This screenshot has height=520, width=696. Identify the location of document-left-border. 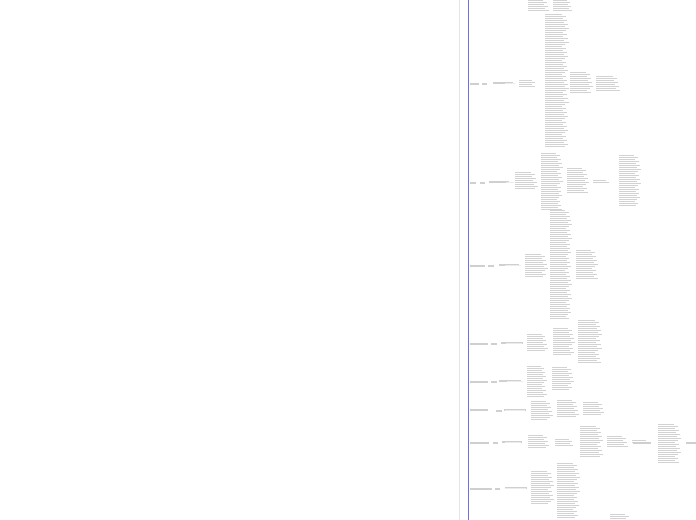
(468, 260).